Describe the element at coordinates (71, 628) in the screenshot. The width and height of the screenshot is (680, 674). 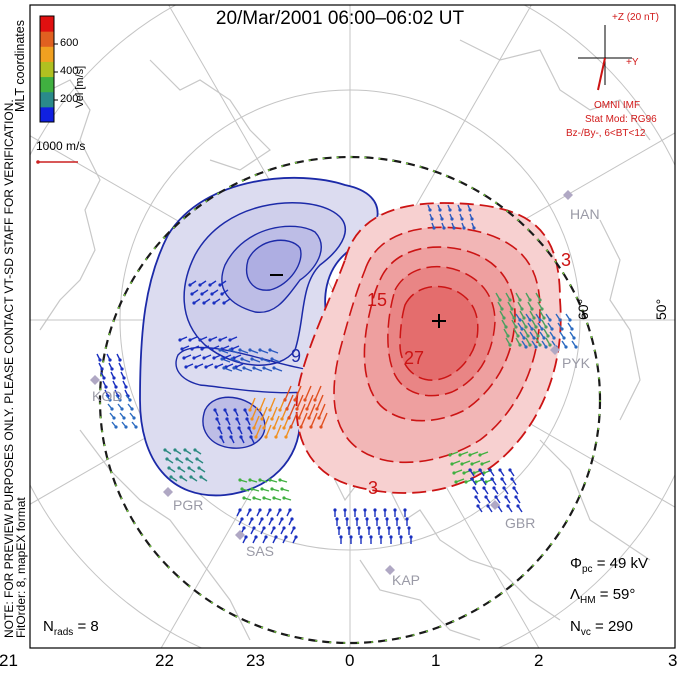
I see `radar-count: Nrads = 8` at that location.